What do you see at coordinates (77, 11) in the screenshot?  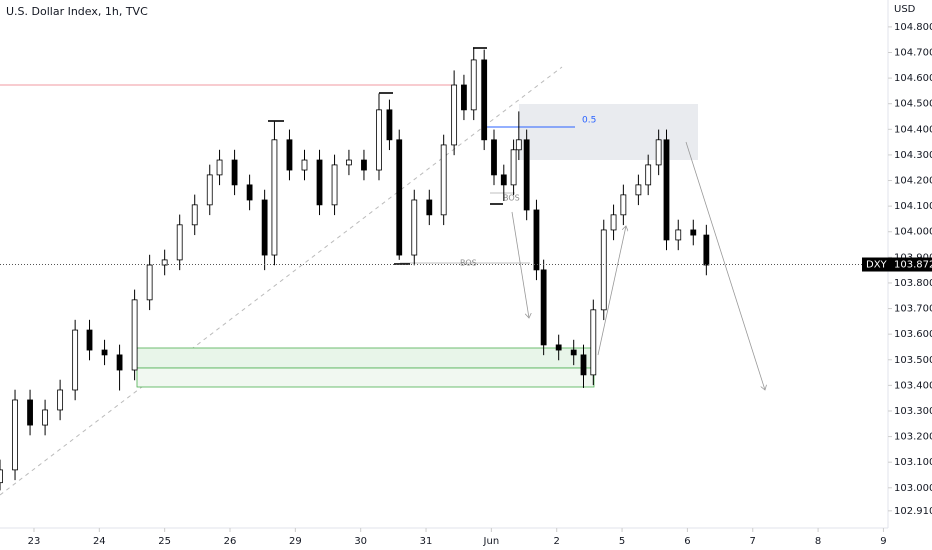 I see `chart-title: U.S. Dollar Index, 1h, TVC` at bounding box center [77, 11].